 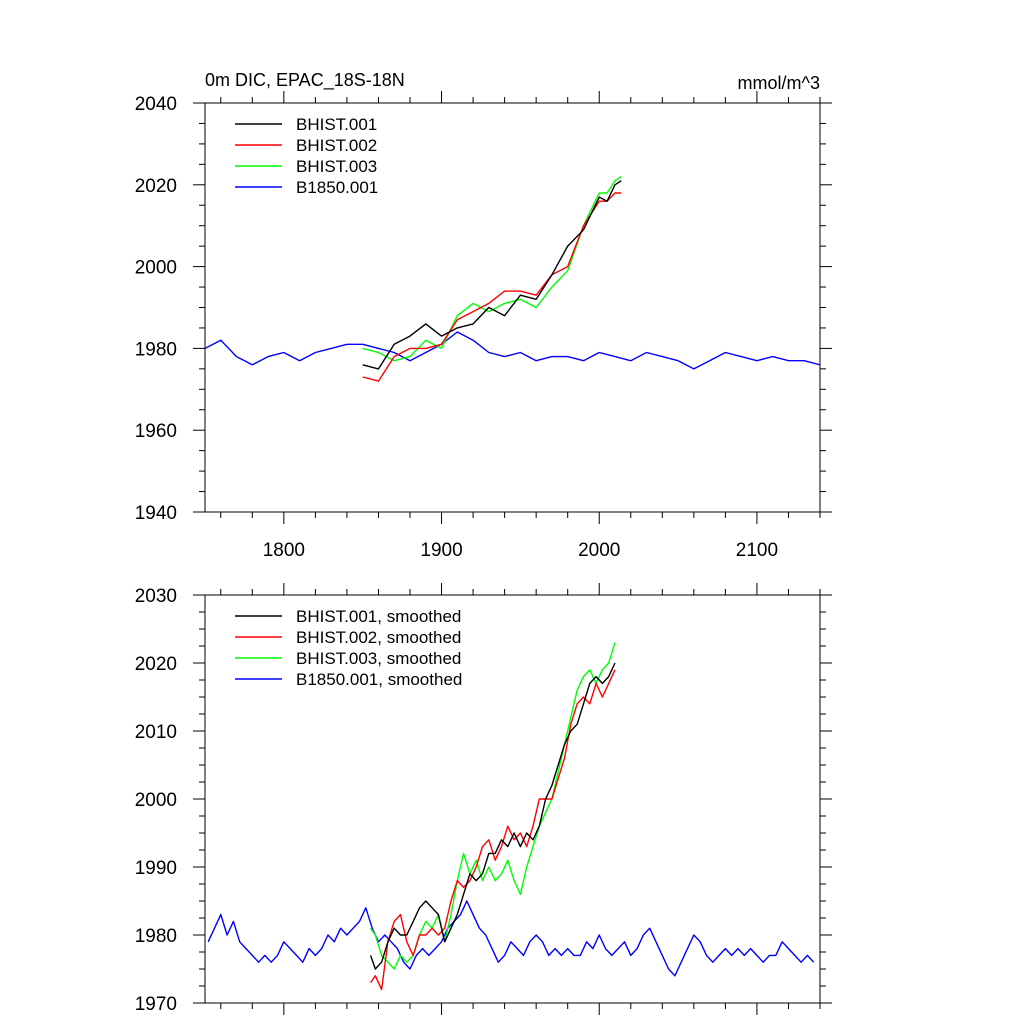 I want to click on legend-label: B1850.001, so click(x=337, y=187).